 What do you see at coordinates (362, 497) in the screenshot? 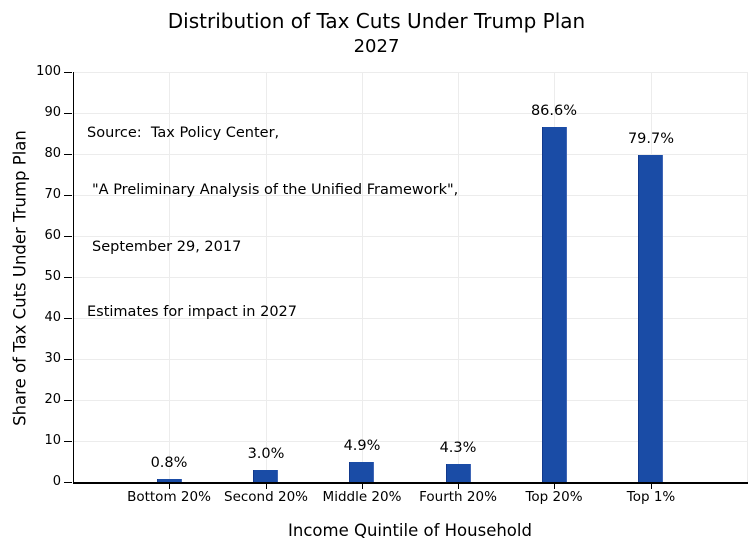
I see `x-tick-label: Middle 20%` at bounding box center [362, 497].